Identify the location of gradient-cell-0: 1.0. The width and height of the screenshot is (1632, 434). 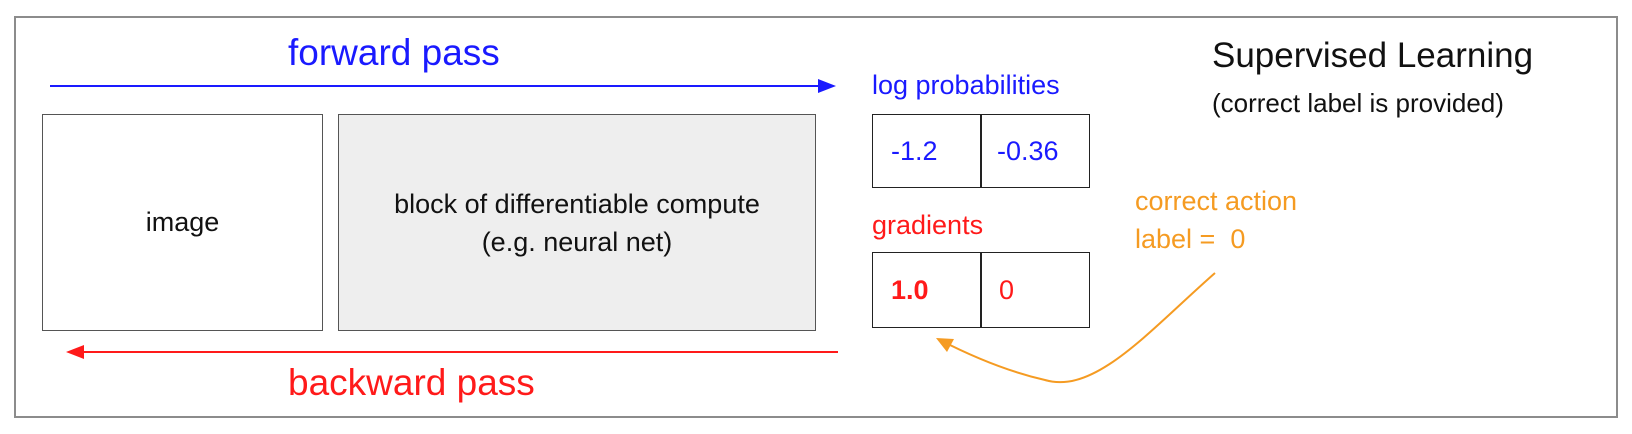
(927, 290).